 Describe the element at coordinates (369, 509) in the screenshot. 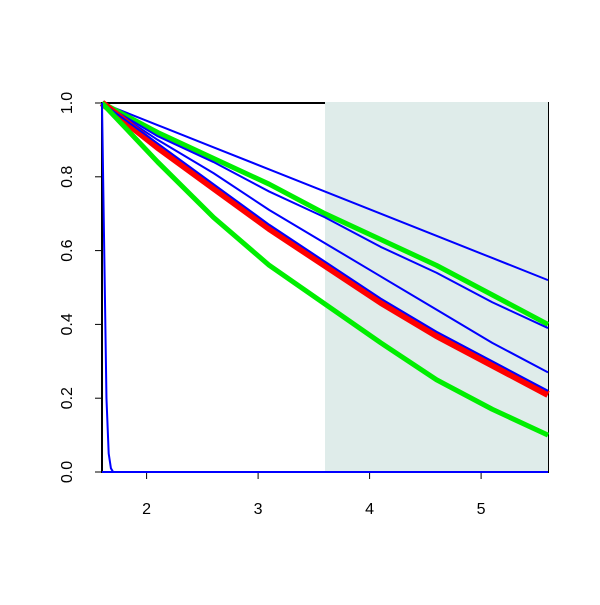

I see `x-tick-label: 4` at that location.